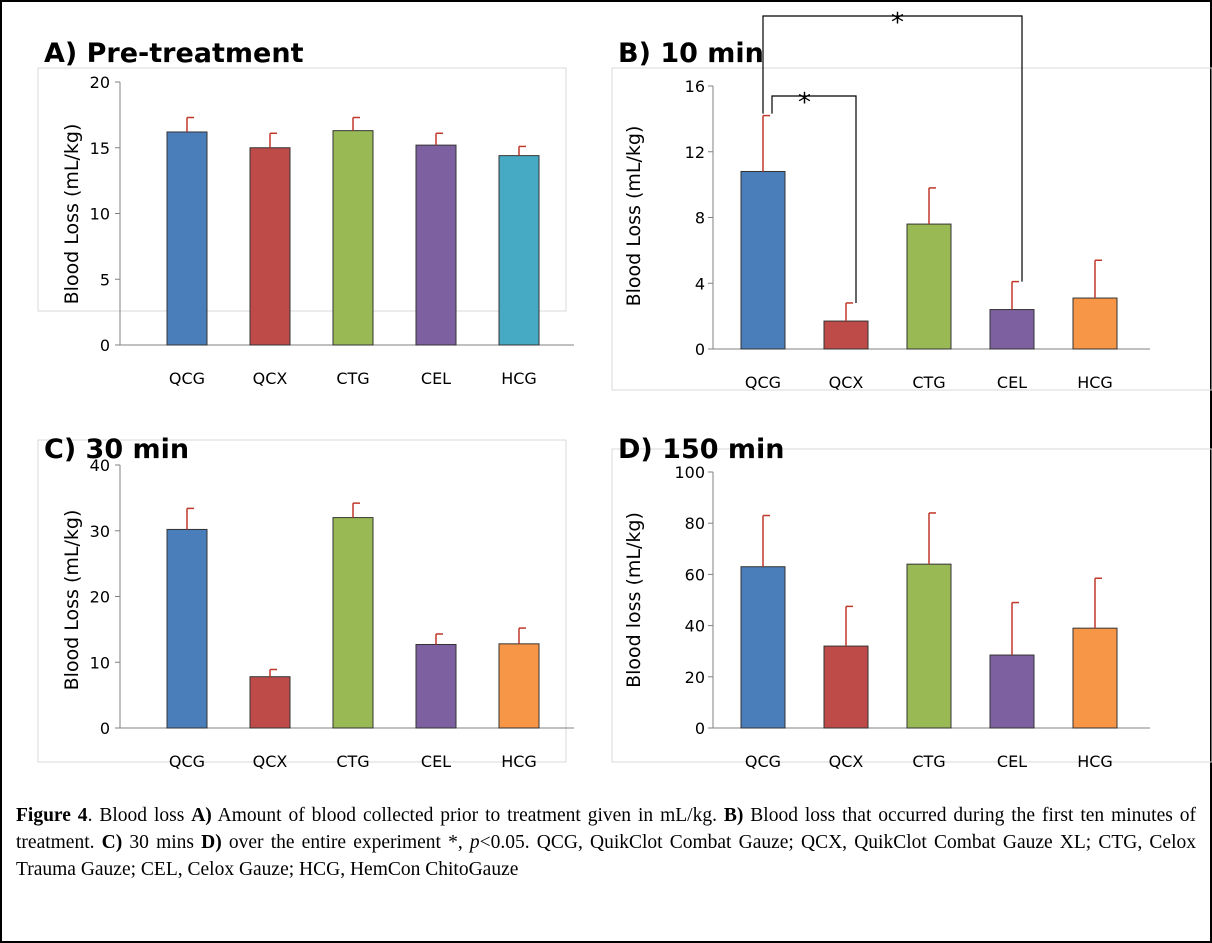 The height and width of the screenshot is (943, 1212). I want to click on panel-c-category-label: CTG, so click(352, 761).